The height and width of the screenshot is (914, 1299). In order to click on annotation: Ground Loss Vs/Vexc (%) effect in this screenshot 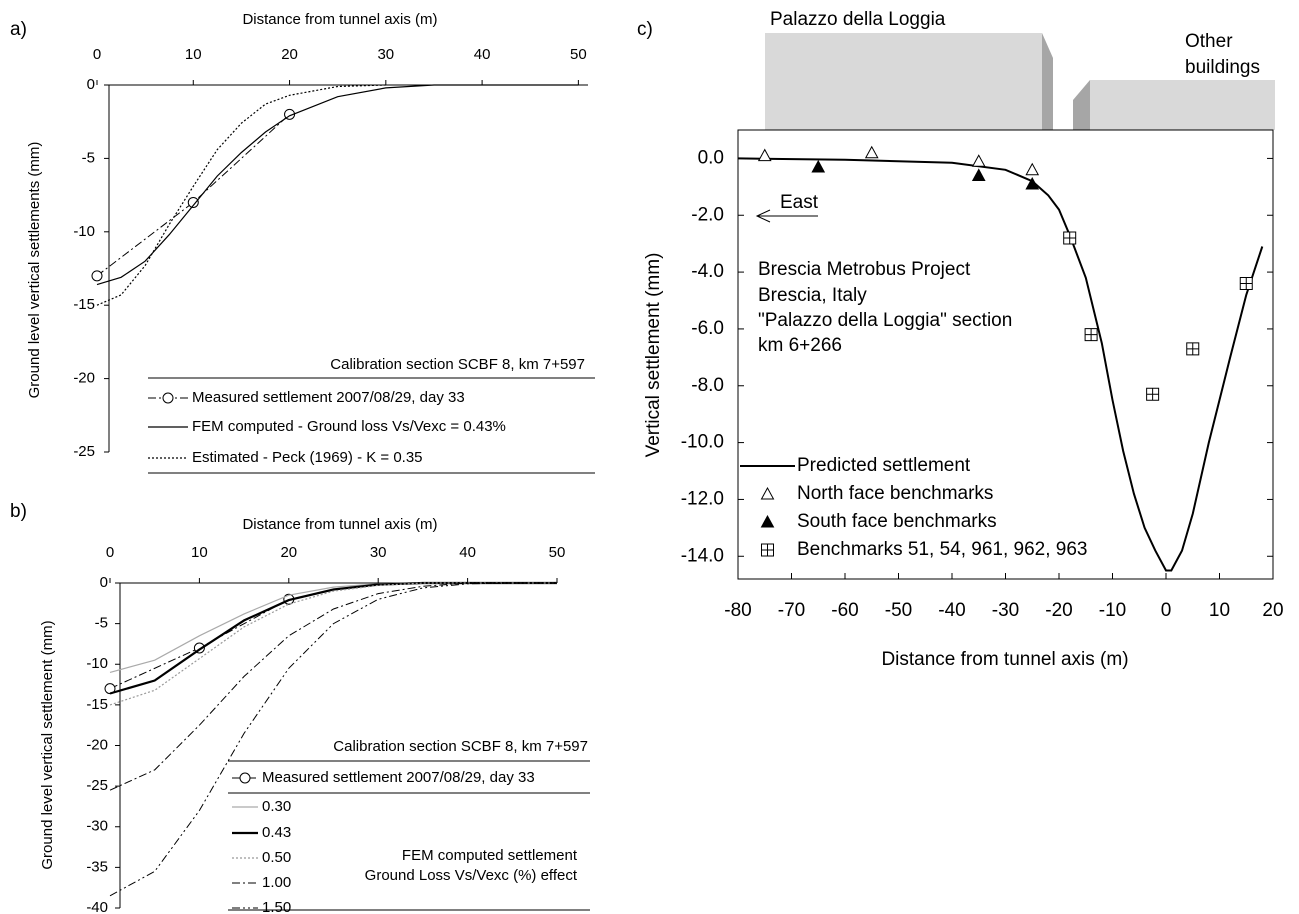, I will do `click(471, 875)`.